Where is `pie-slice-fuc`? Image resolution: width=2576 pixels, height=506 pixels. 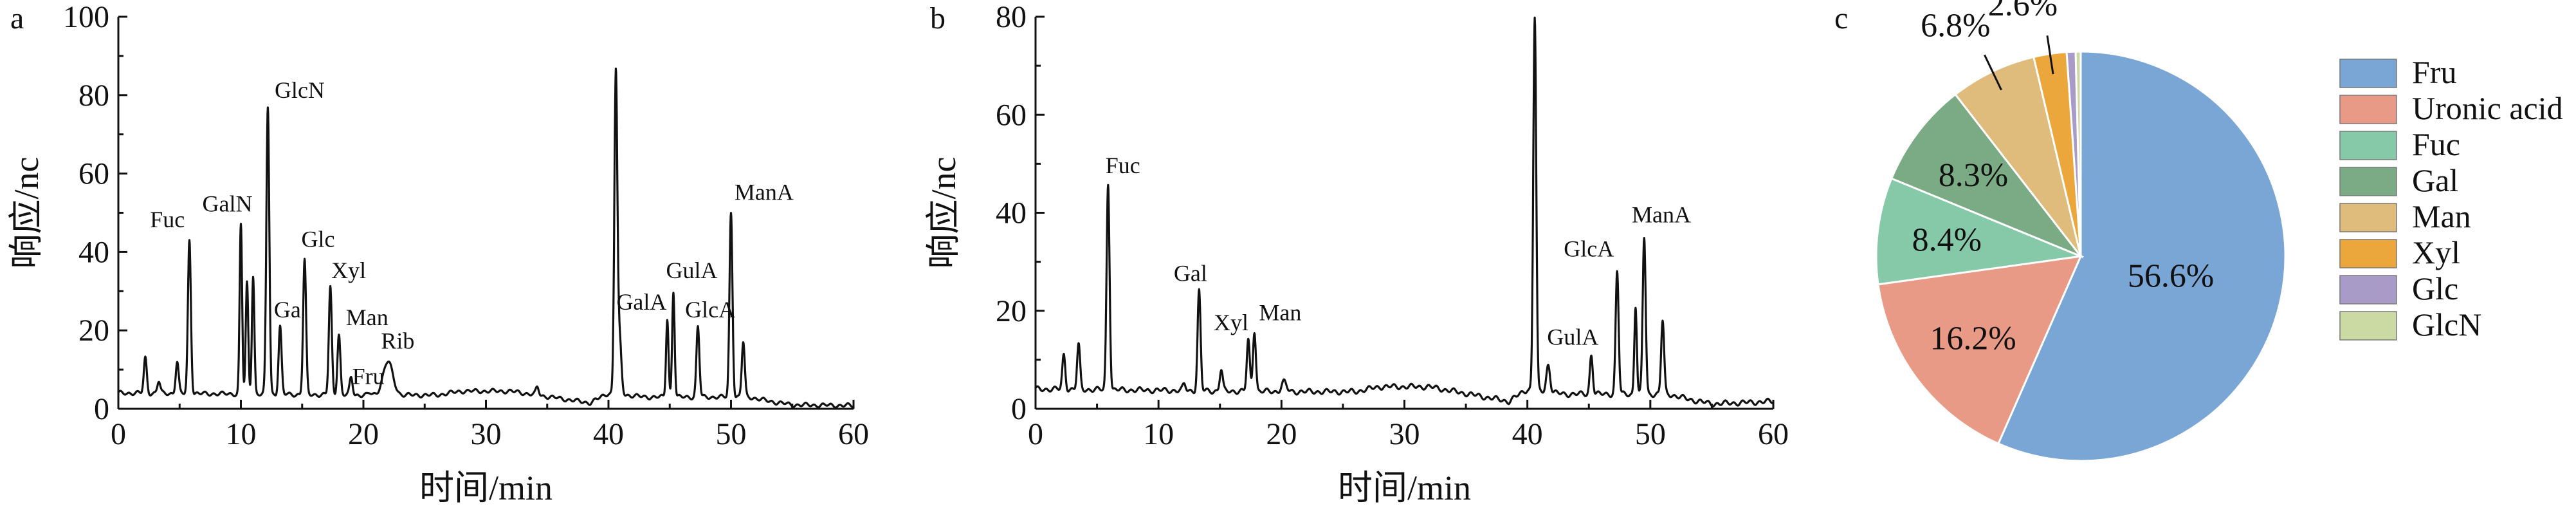
pie-slice-fuc is located at coordinates (1980, 231).